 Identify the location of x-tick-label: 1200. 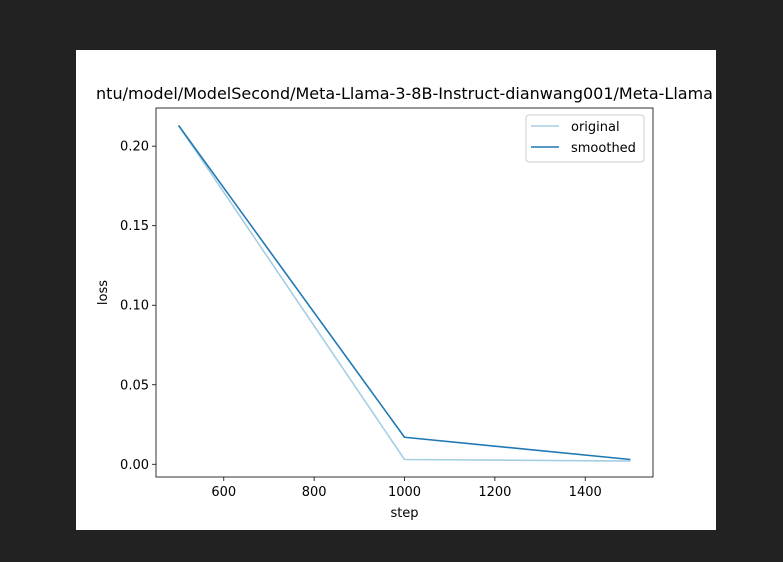
(494, 492).